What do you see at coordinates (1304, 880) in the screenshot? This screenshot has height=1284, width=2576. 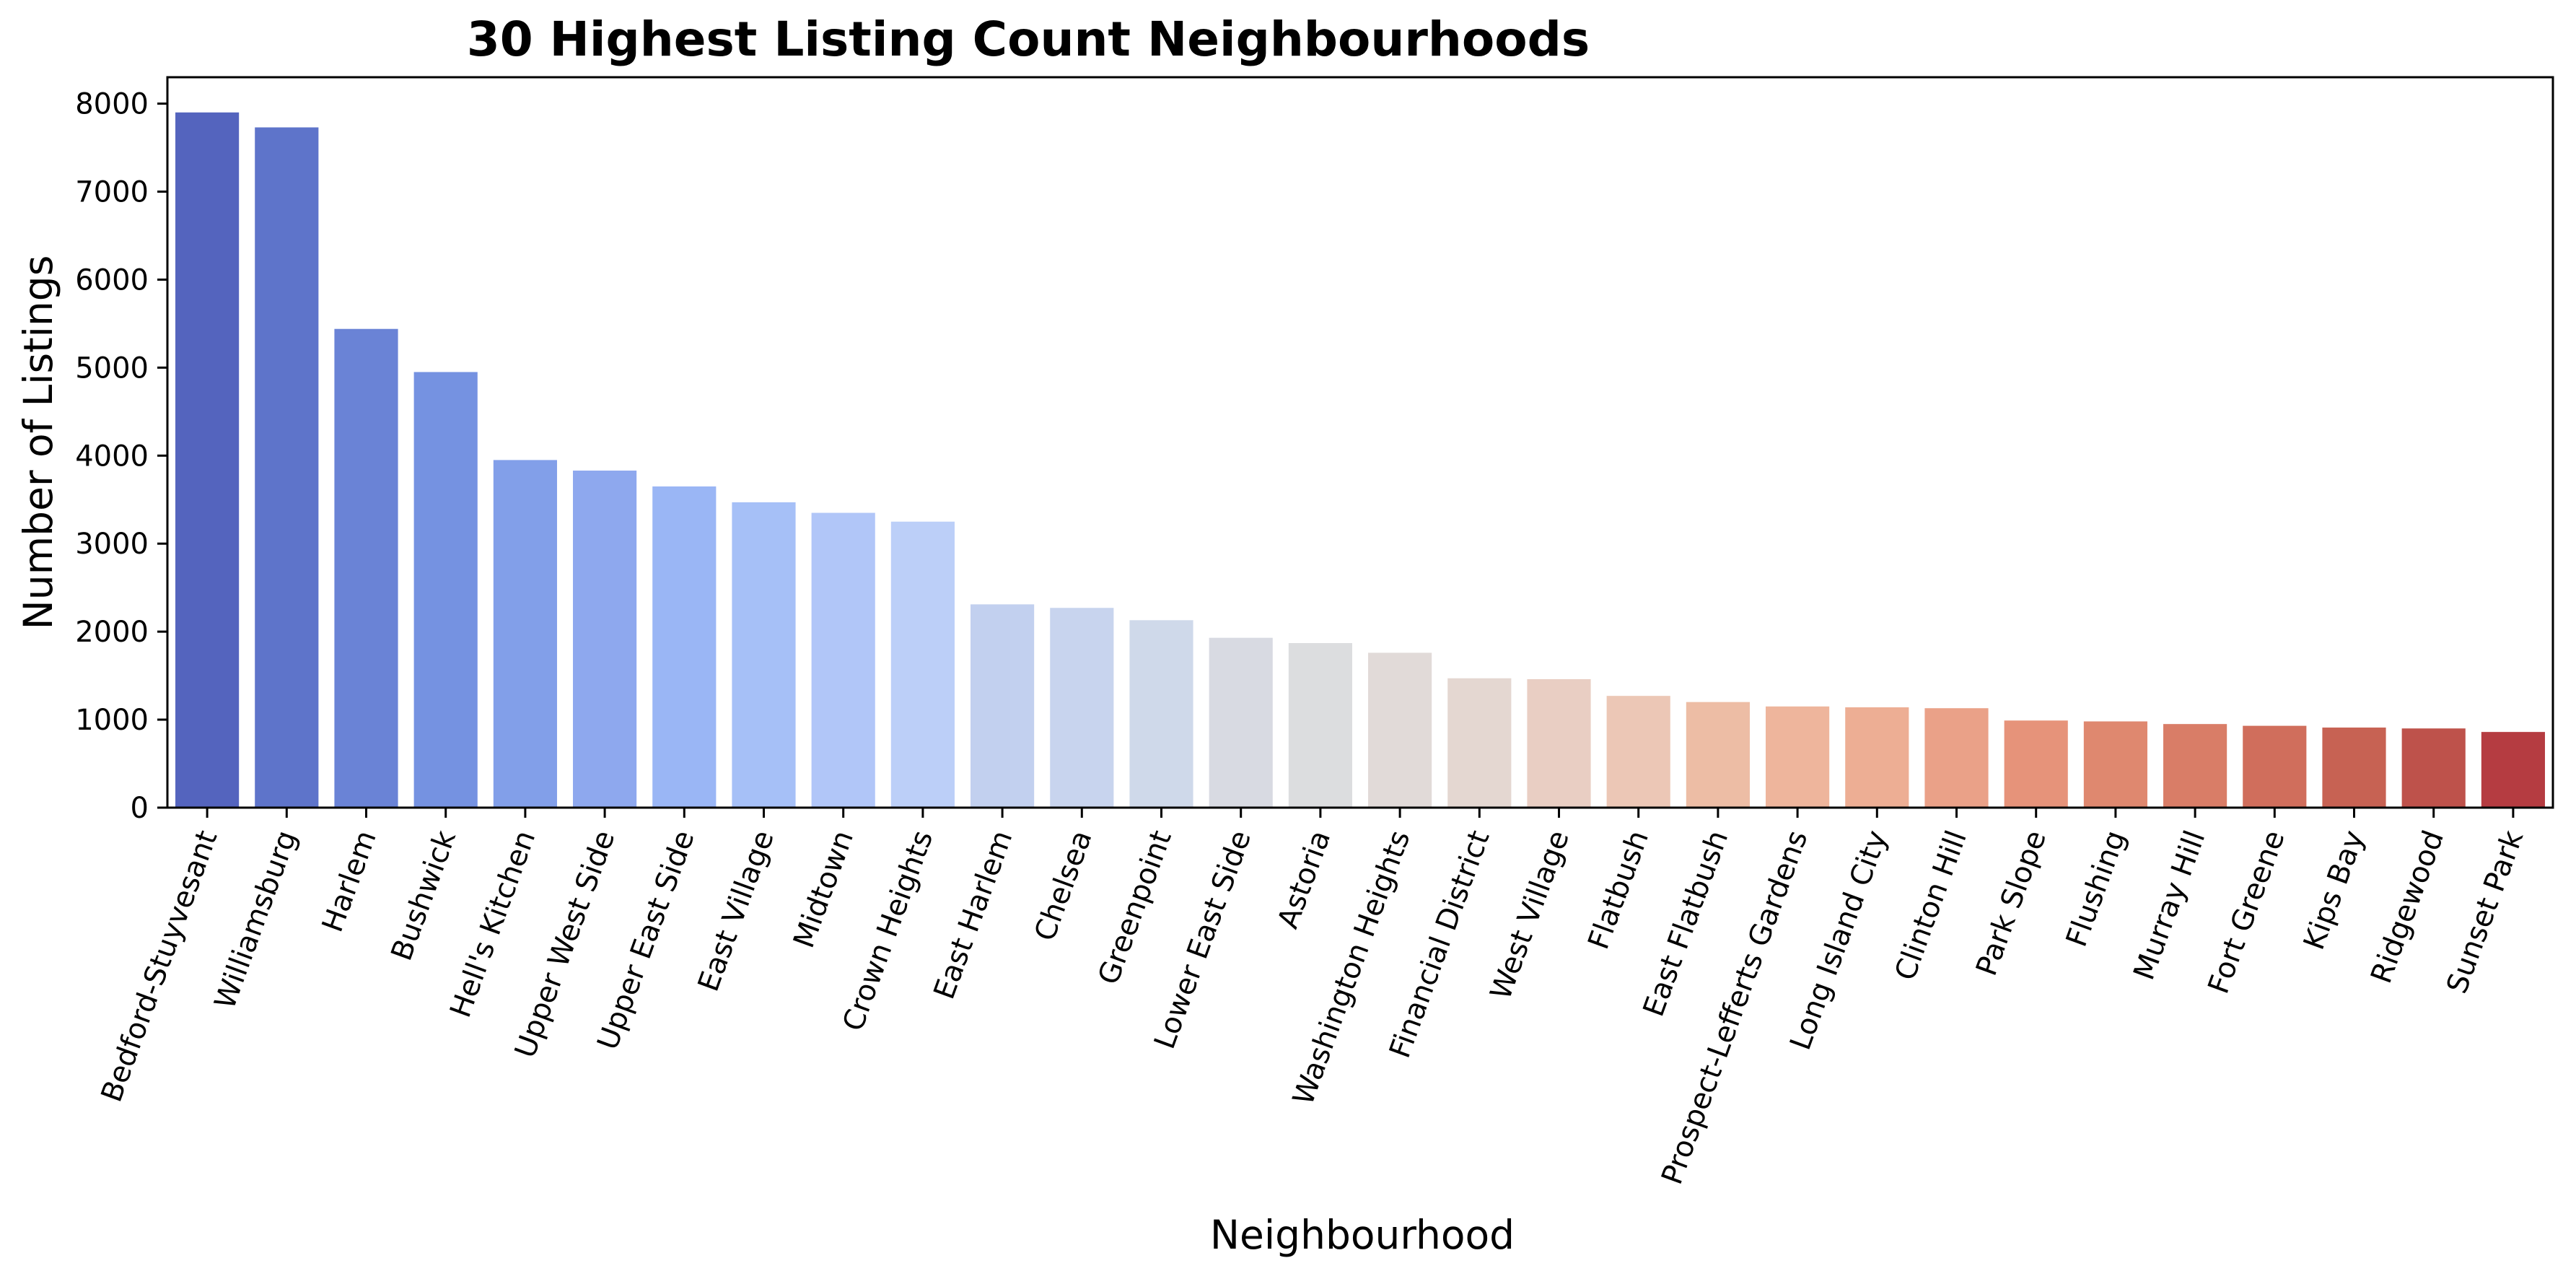 I see `x-tick-label: Astoria` at bounding box center [1304, 880].